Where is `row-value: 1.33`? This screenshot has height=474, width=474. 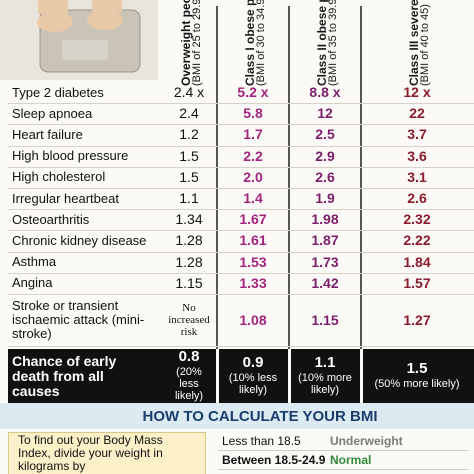
row-value: 1.33 is located at coordinates (253, 282).